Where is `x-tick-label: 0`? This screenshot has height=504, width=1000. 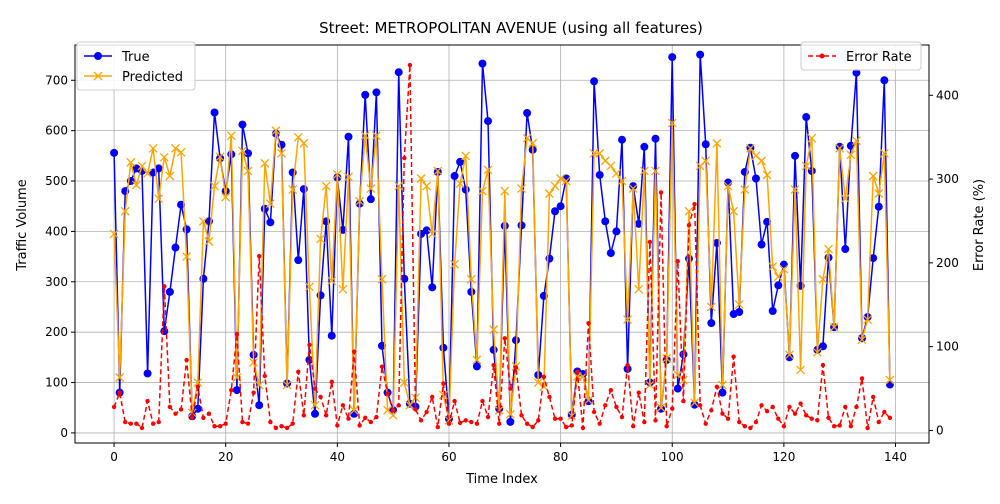 x-tick-label: 0 is located at coordinates (114, 457).